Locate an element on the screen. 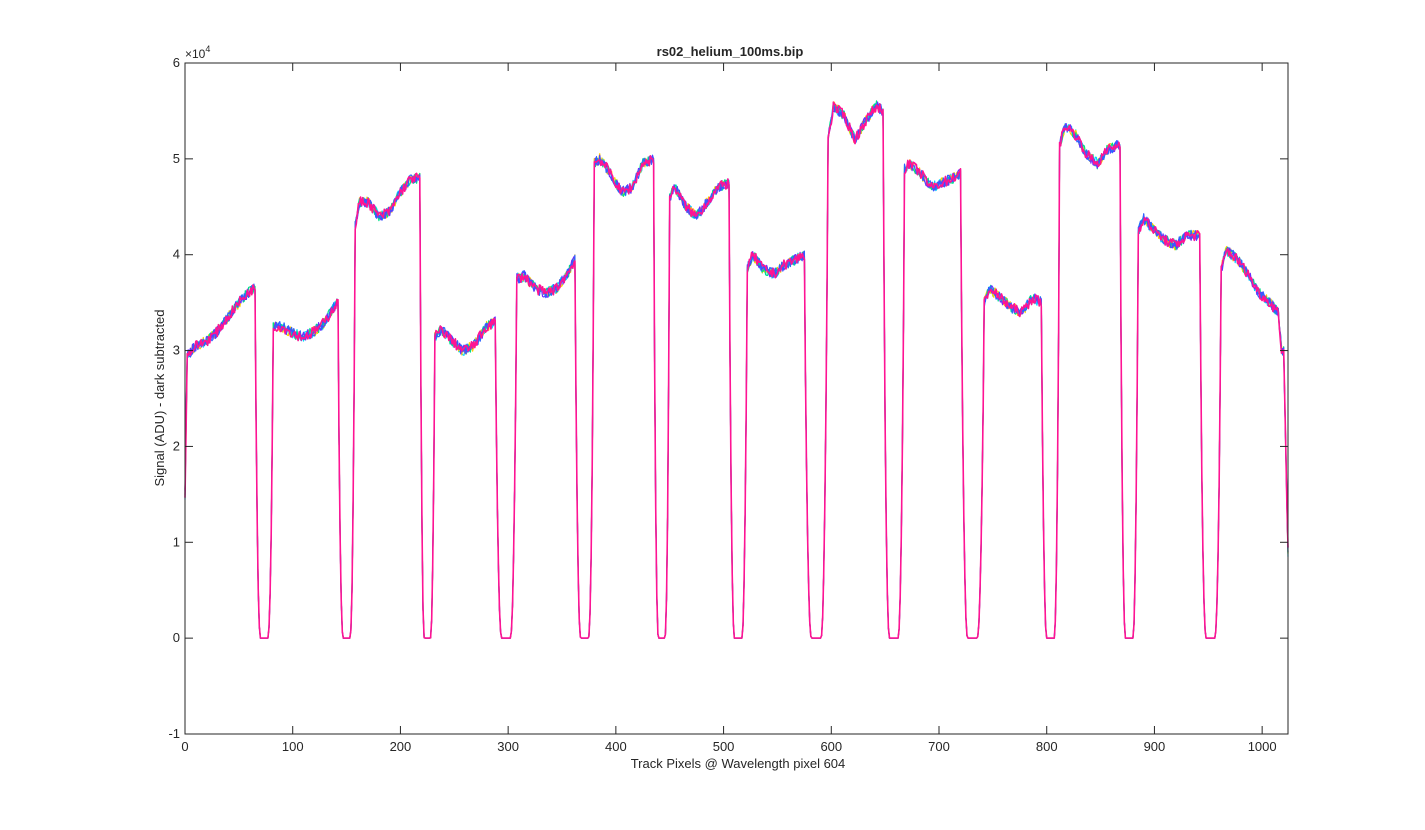  x-tick-label: 300 is located at coordinates (508, 746).